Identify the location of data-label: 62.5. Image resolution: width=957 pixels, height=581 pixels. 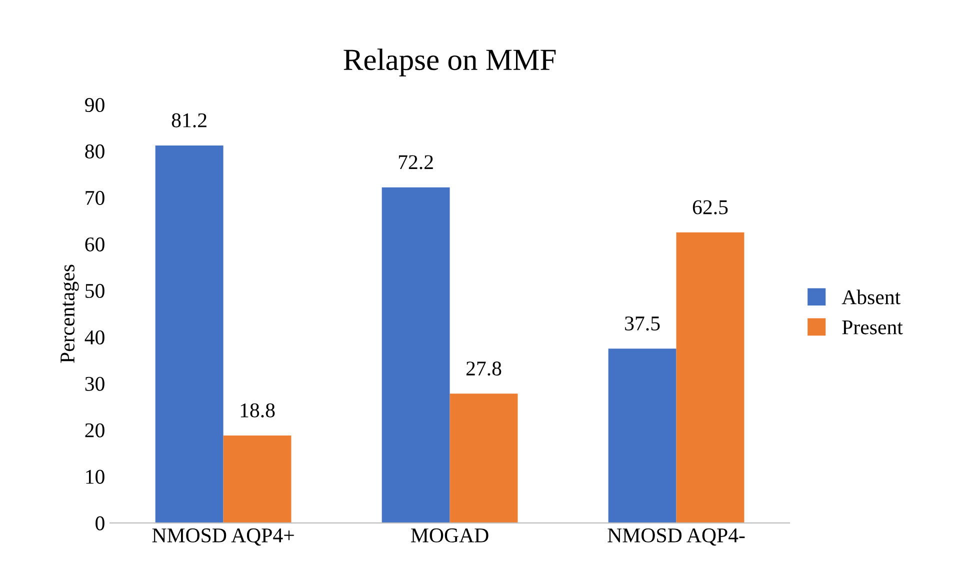
(710, 207).